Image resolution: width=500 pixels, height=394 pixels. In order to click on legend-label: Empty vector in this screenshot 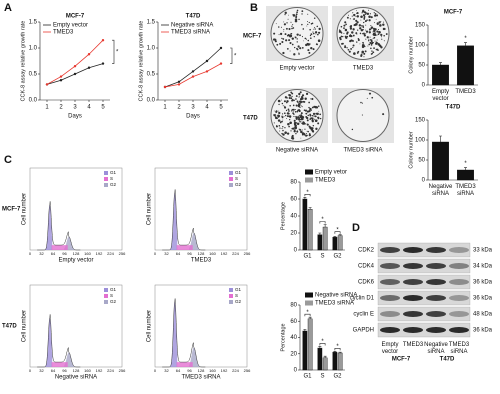, I will do `click(70, 26)`.